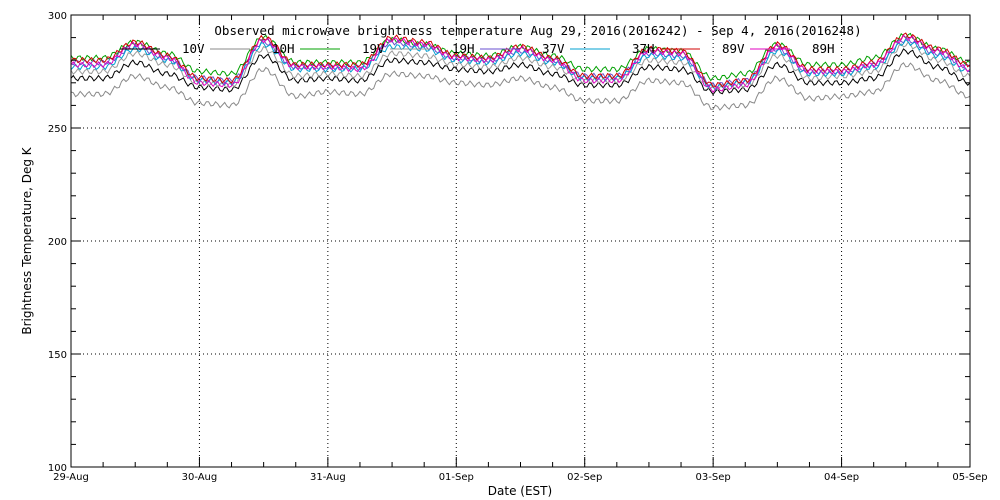 Image resolution: width=1000 pixels, height=500 pixels. What do you see at coordinates (553, 48) in the screenshot?
I see `legend-label-37v: 37V` at bounding box center [553, 48].